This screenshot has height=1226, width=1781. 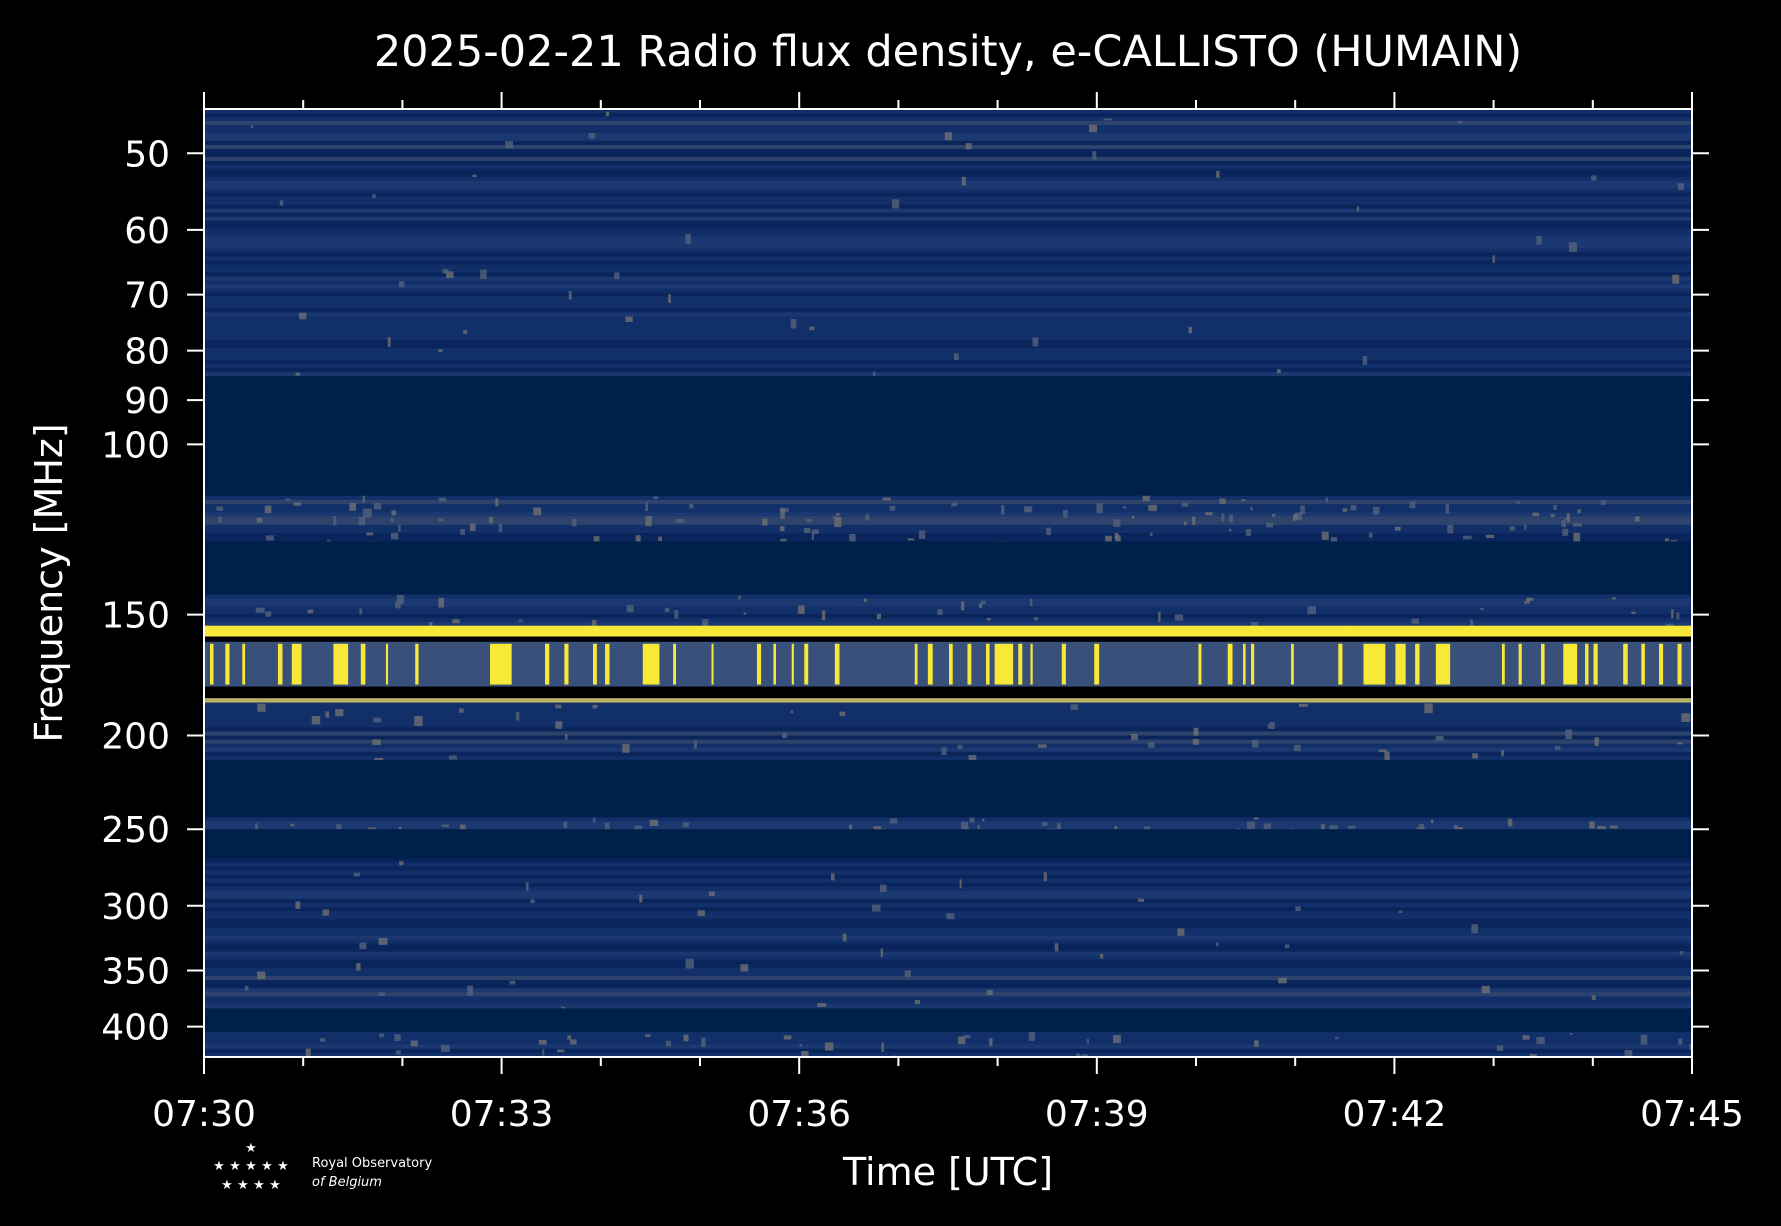 I want to click on y-tick-label: 70, so click(x=147, y=296).